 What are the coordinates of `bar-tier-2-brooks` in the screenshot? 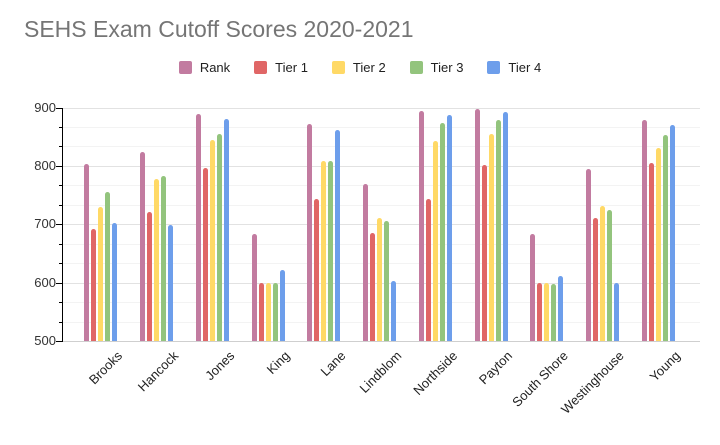 It's located at (101, 273).